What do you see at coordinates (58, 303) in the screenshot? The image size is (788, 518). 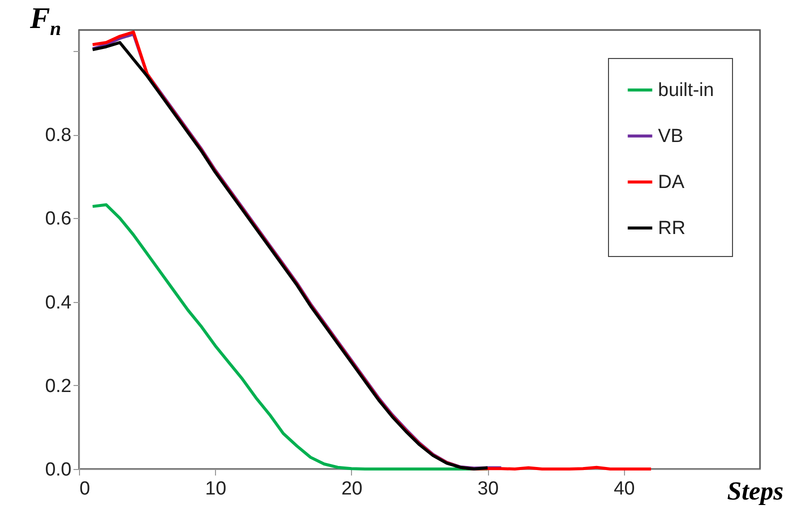 I see `y-tick-label: 0.4` at bounding box center [58, 303].